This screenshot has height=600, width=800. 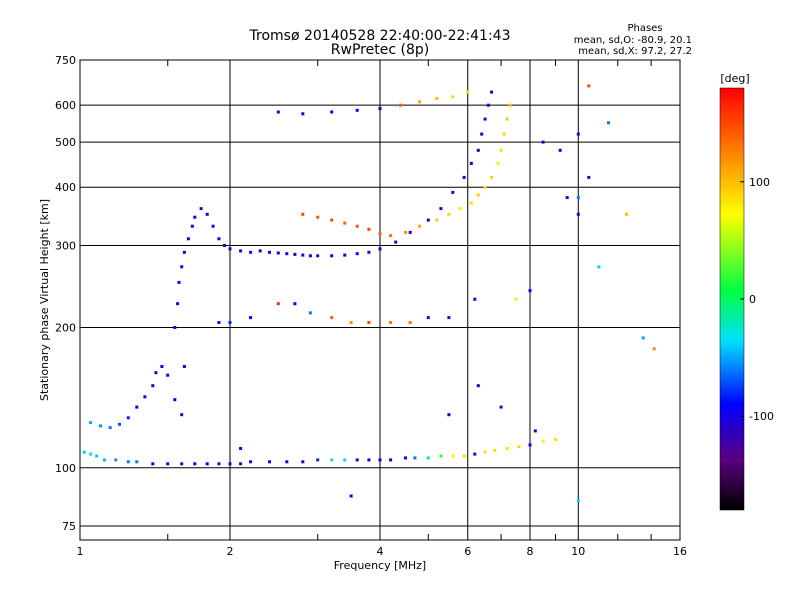 I want to click on colorbar-tick-label: 100, so click(x=759, y=182).